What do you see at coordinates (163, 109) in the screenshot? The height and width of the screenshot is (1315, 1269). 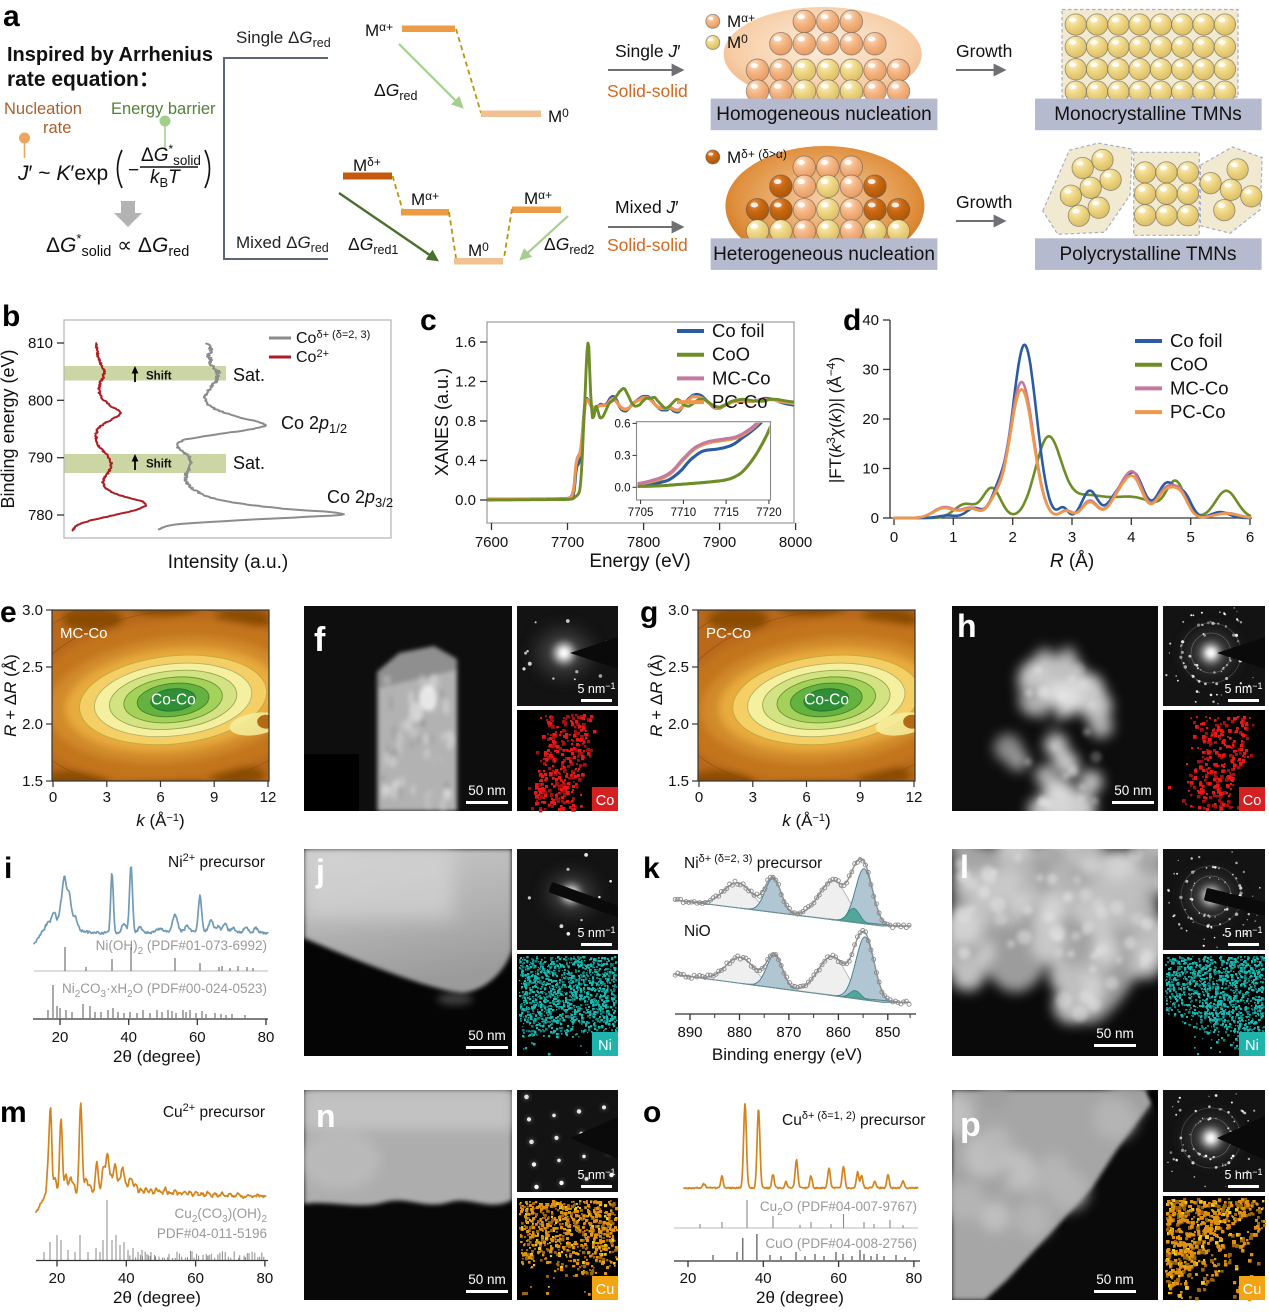 I see `svg-text: Energy barrier` at bounding box center [163, 109].